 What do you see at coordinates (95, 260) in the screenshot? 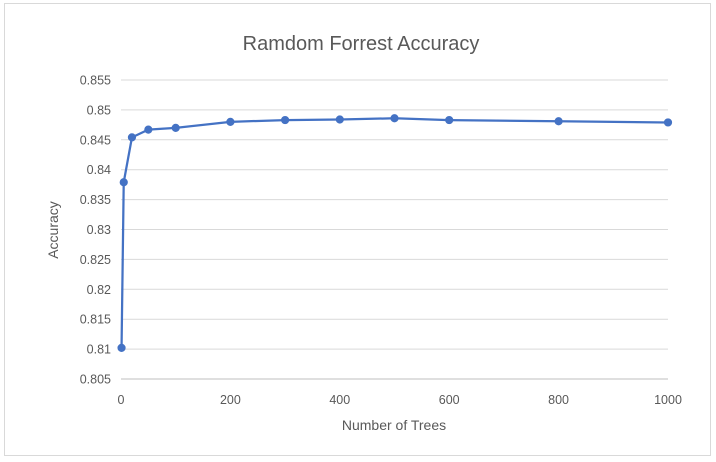
I see `y-tick-label: 0.825` at bounding box center [95, 260].